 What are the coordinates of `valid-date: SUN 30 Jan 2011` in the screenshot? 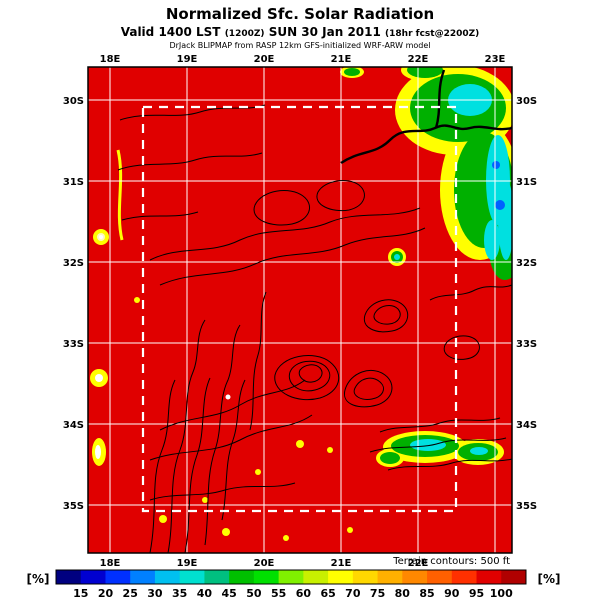 It's located at (324, 32).